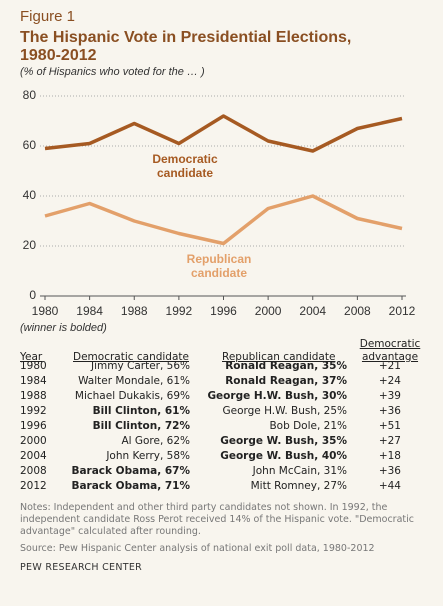  Describe the element at coordinates (155, 441) in the screenshot. I see `dem-cell: Al Gore, 62%` at that location.